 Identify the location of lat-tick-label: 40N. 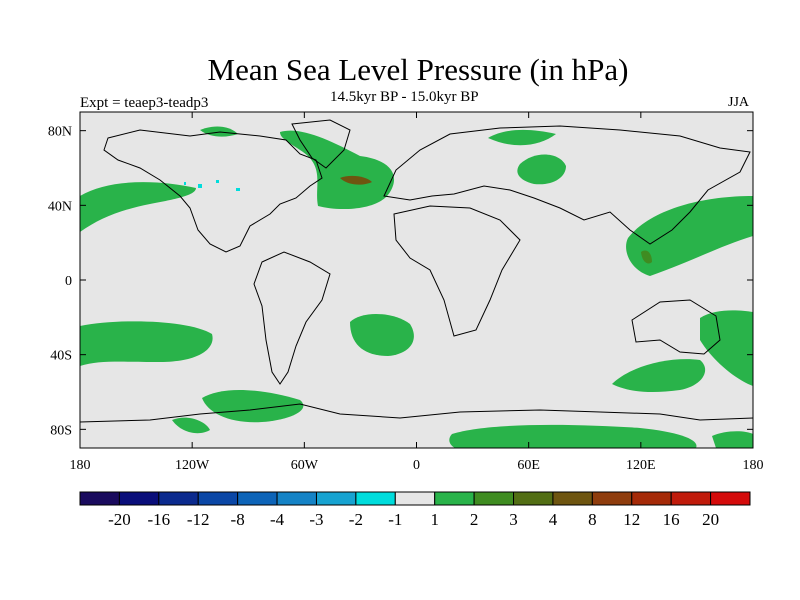
(60, 206).